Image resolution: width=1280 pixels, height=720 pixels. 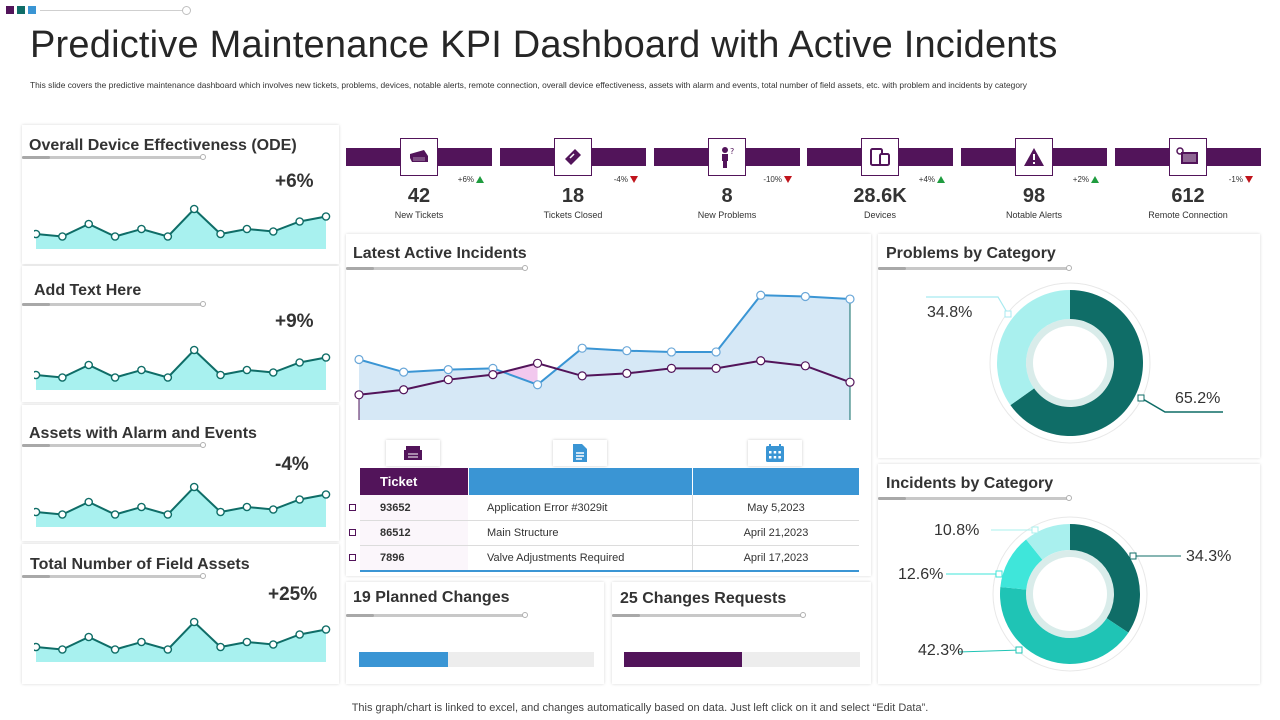 I want to click on kpi-label: New Problems, so click(x=727, y=215).